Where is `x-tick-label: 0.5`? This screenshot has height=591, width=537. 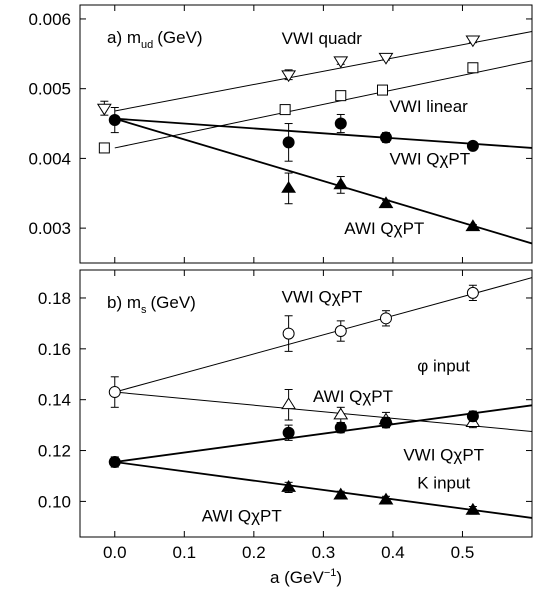
x-tick-label: 0.5 is located at coordinates (463, 552).